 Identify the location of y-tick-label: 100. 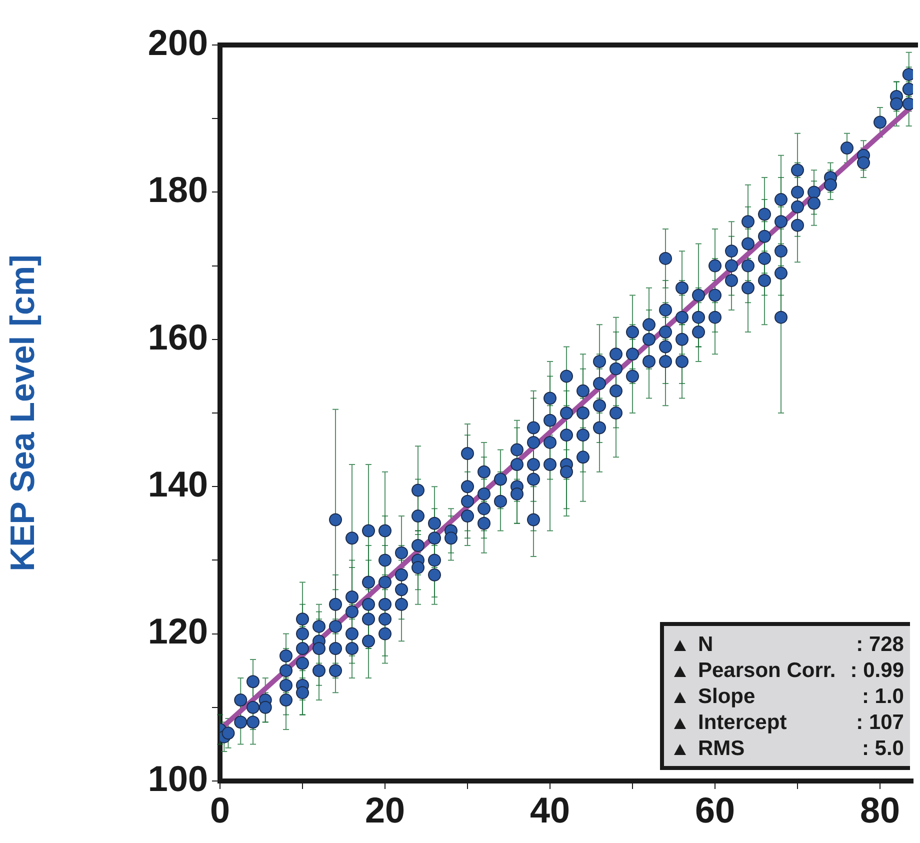
(178, 778).